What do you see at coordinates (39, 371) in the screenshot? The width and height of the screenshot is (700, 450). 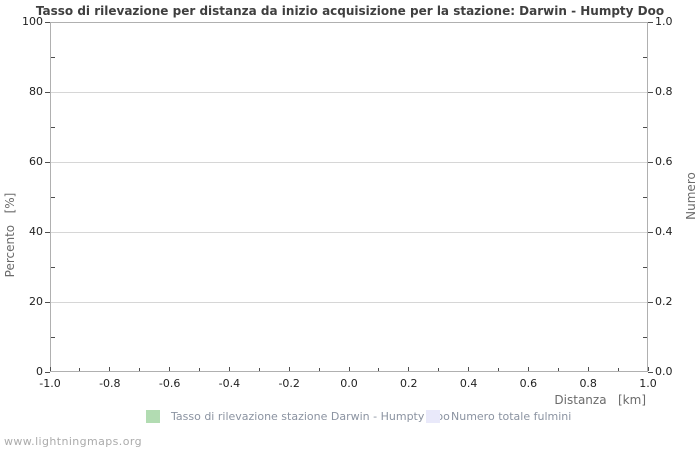 I see `y-axis-tick-label: 0` at bounding box center [39, 371].